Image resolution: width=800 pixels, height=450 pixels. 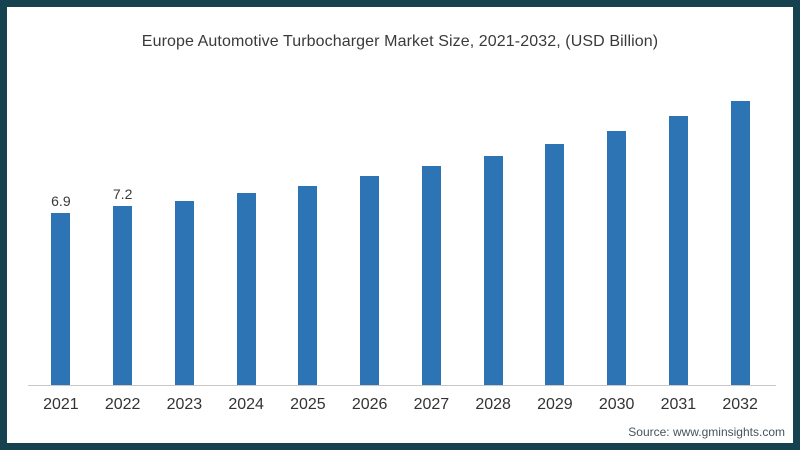 What do you see at coordinates (184, 404) in the screenshot?
I see `x-tick-2023: 2023` at bounding box center [184, 404].